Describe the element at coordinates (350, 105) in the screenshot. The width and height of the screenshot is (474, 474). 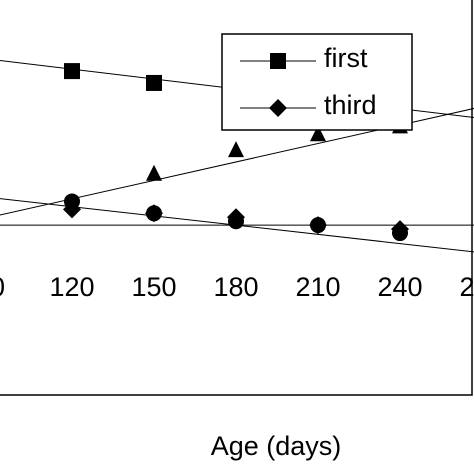
I see `legend-label-third: third` at that location.